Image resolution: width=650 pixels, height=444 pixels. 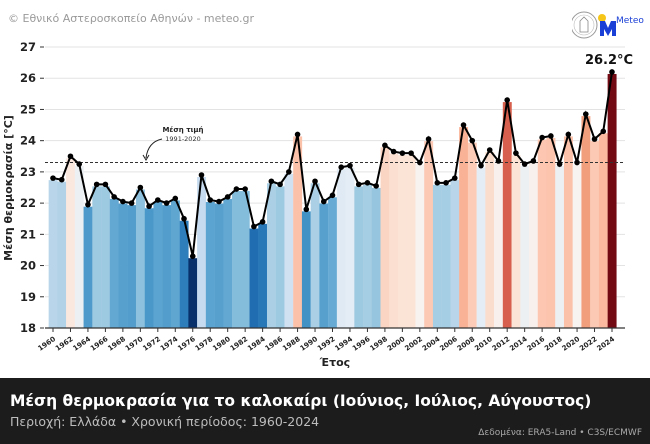 What do you see at coordinates (239, 344) in the screenshot?
I see `x-tick-label: 1982` at bounding box center [239, 344].